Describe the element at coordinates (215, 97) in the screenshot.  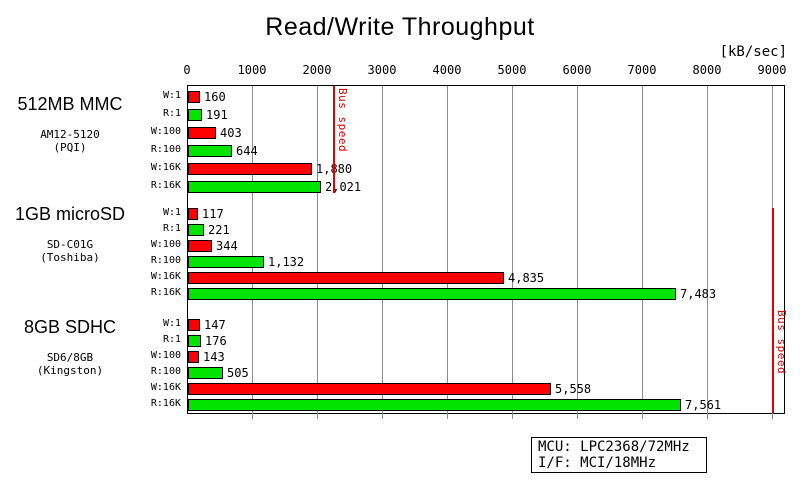
I see `bar-value-label: 160` at that location.